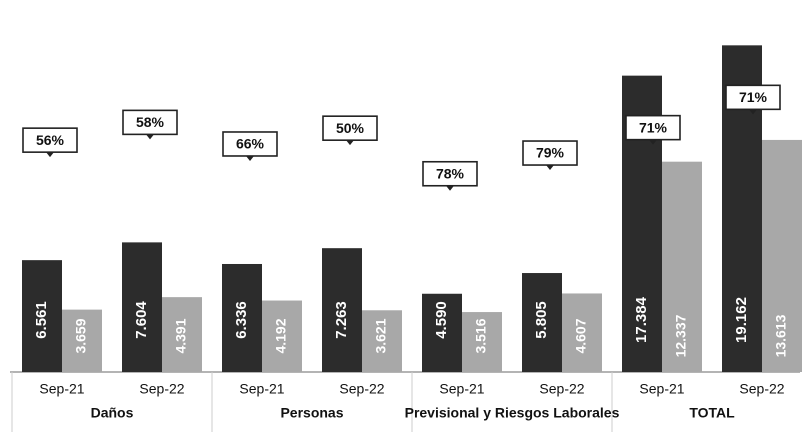 This screenshot has width=803, height=435. Describe the element at coordinates (141, 320) in the screenshot. I see `bar-dark-value-label: 7.604` at that location.